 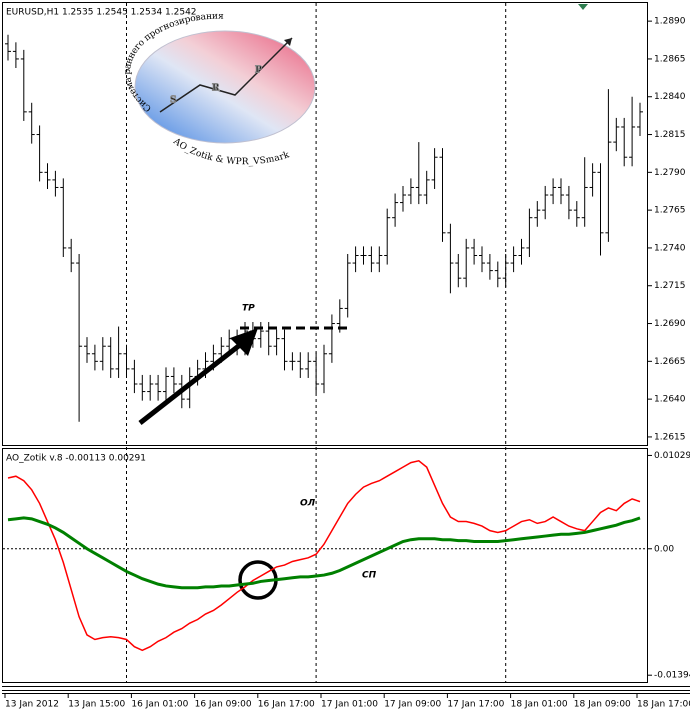 What do you see at coordinates (670, 324) in the screenshot?
I see `y-tick-label: 1.2690` at bounding box center [670, 324].